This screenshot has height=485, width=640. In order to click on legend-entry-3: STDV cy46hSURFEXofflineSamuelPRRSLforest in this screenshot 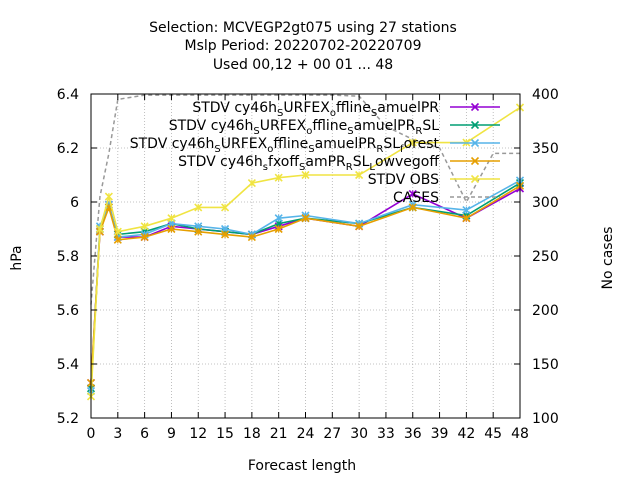, I will do `click(315, 145)`.